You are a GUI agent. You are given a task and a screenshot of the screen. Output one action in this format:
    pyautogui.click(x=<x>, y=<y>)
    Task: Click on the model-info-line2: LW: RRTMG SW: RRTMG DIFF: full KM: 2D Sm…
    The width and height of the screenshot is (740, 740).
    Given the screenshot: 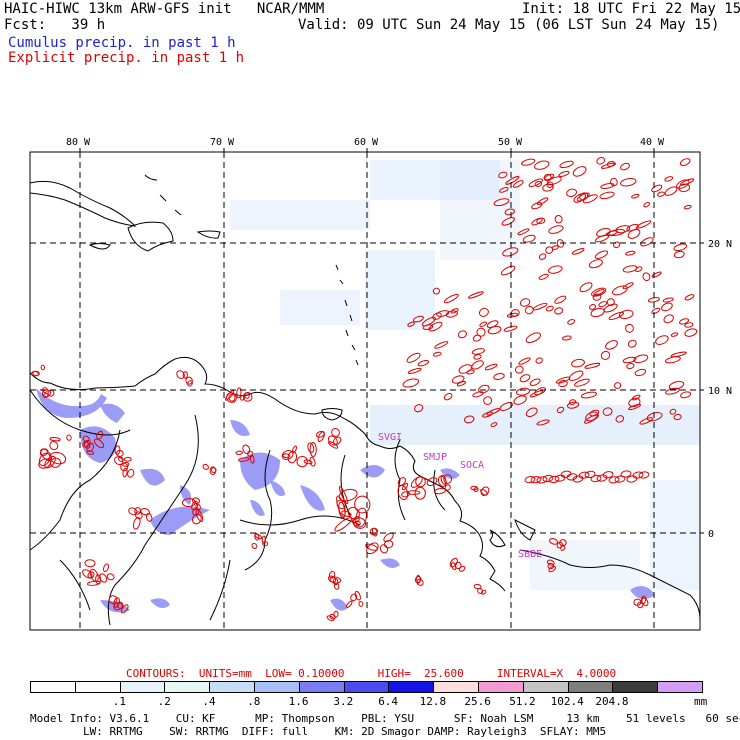 What is the action you would take?
    pyautogui.click(x=318, y=731)
    